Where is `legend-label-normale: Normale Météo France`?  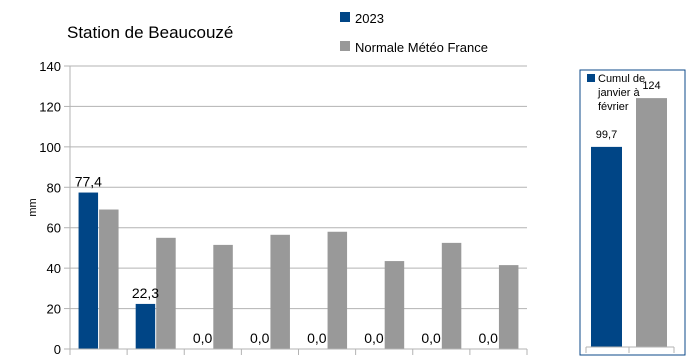
legend-label-normale: Normale Météo France is located at coordinates (421, 47).